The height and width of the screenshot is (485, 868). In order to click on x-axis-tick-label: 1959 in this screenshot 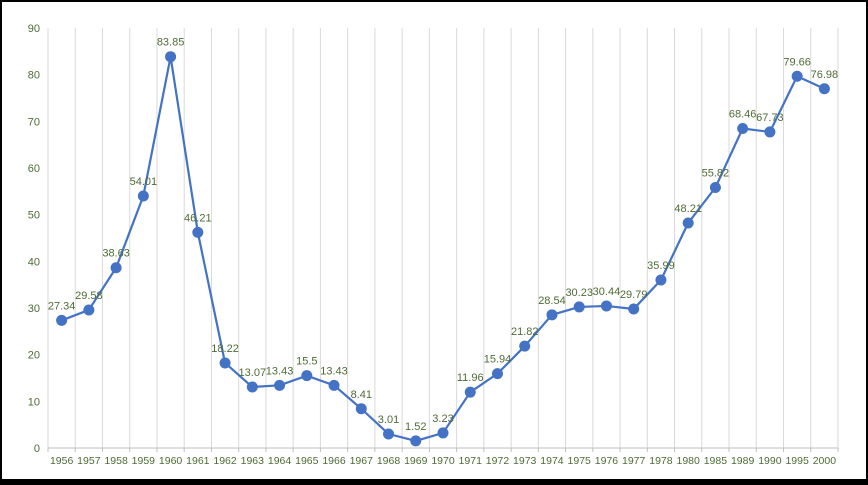, I will do `click(144, 461)`.